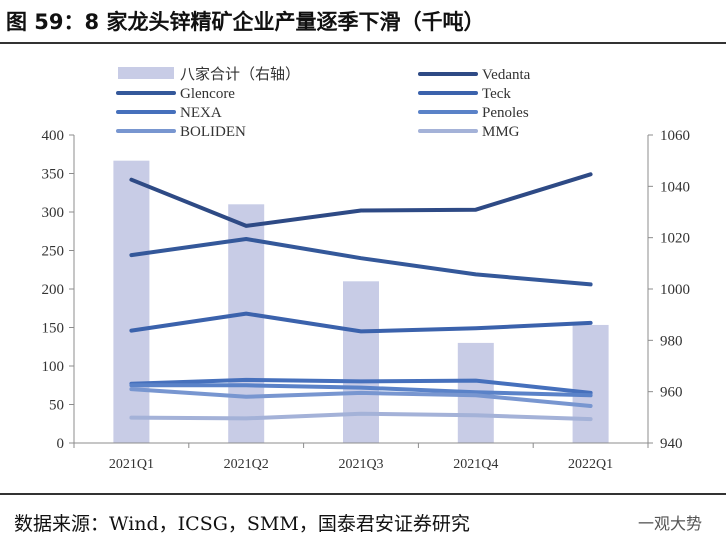 The height and width of the screenshot is (552, 726). Describe the element at coordinates (675, 187) in the screenshot. I see `right-tick-label: 1040` at that location.